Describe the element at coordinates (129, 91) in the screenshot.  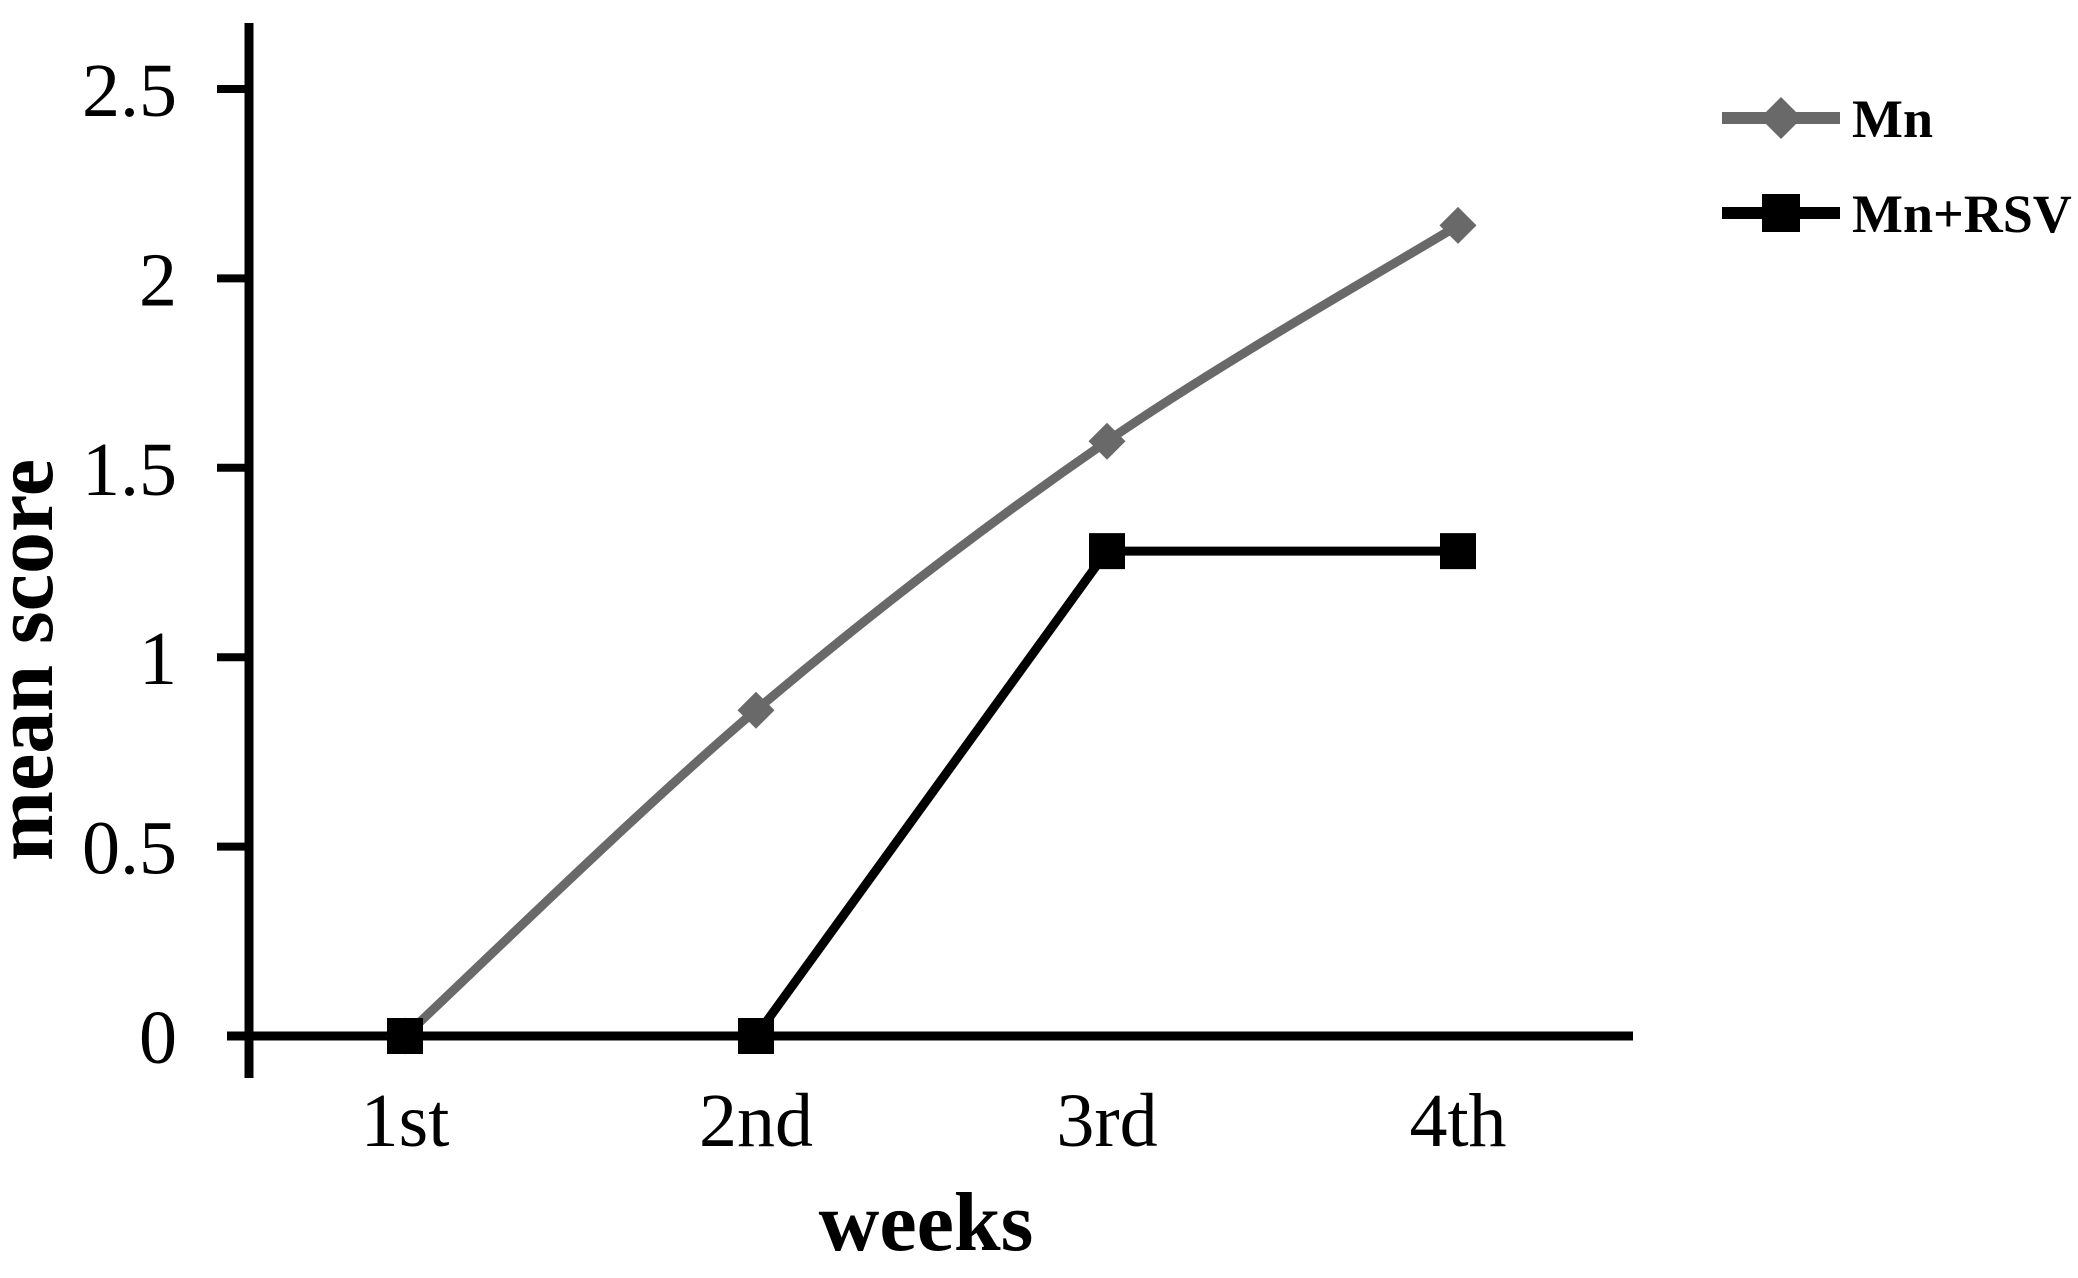
I see `y-tick-label: 2.5` at that location.